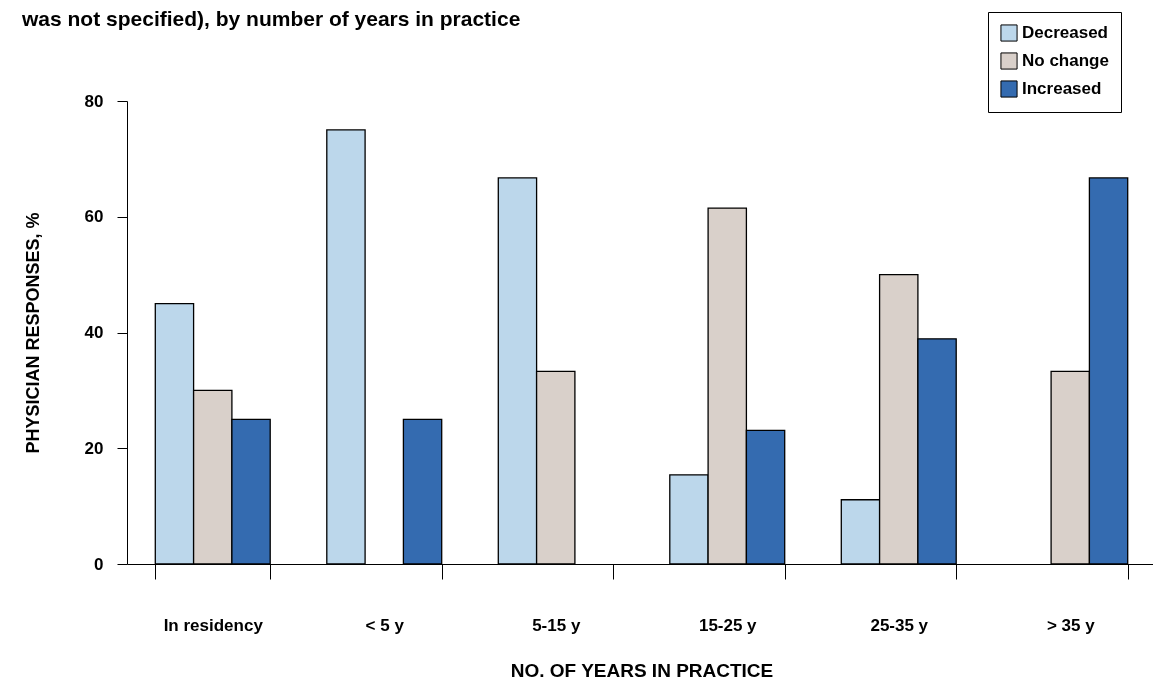 The width and height of the screenshot is (1153, 689). Describe the element at coordinates (32, 333) in the screenshot. I see `y-axis-title: PHYSICIAN RESPONSES, %` at that location.